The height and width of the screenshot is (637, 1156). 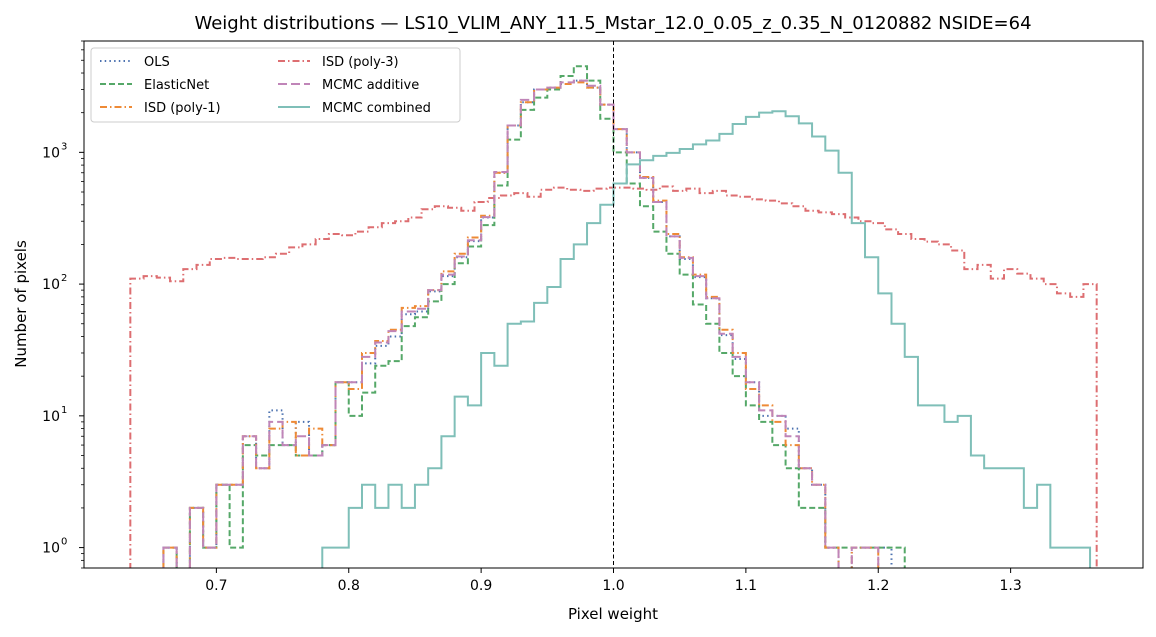 What do you see at coordinates (64, 278) in the screenshot?
I see `y-tick-exponent: 2` at bounding box center [64, 278].